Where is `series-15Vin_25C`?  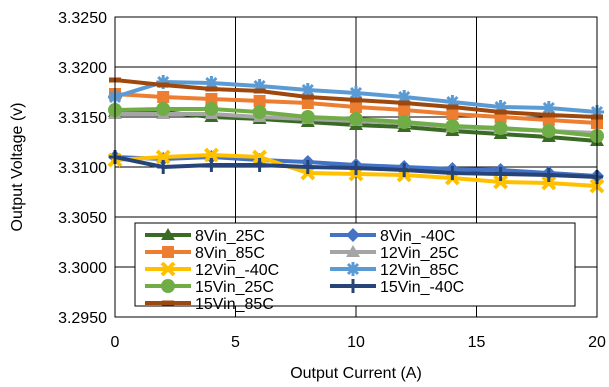 series-15Vin_25C is located at coordinates (356, 122).